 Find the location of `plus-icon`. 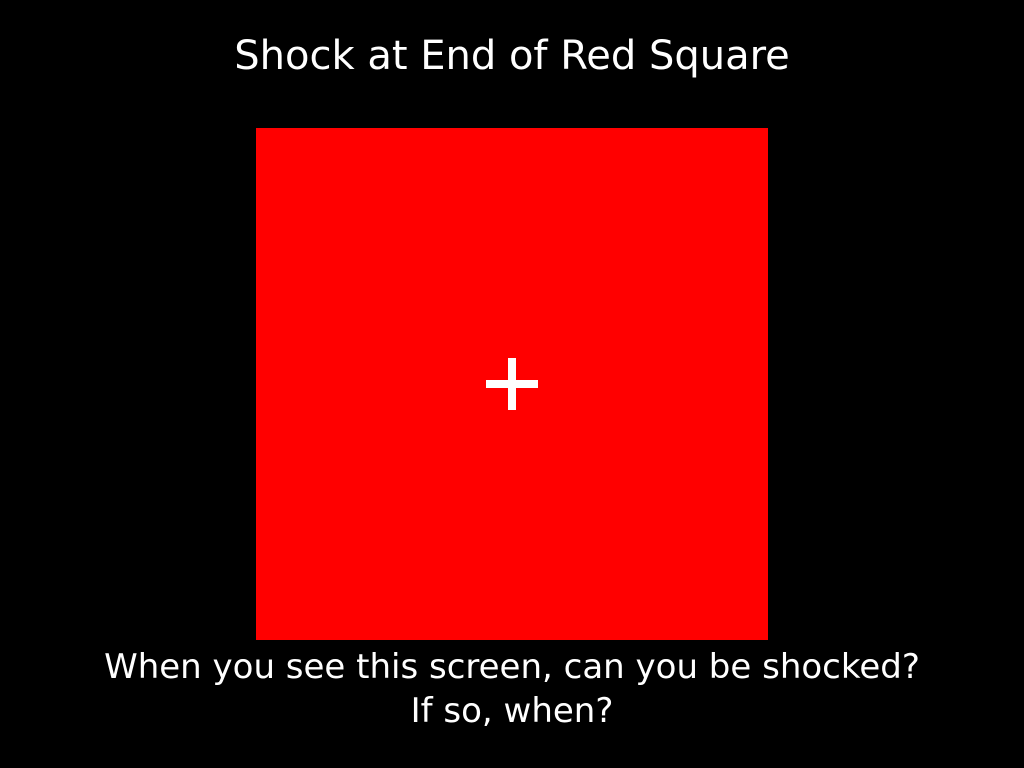

plus-icon is located at coordinates (512, 384).